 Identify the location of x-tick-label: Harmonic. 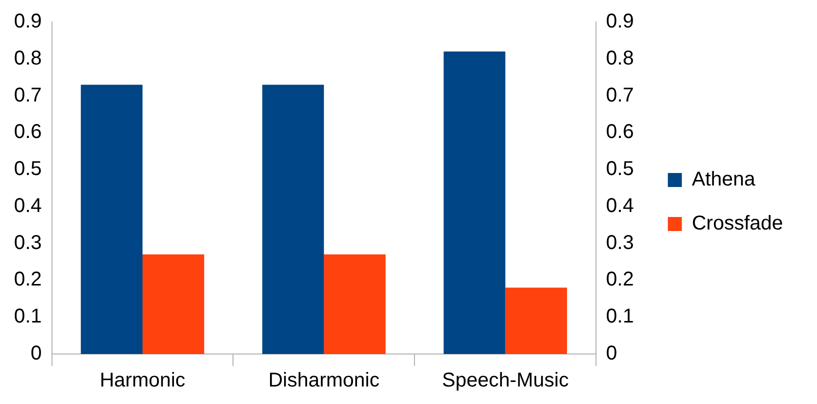
(143, 381).